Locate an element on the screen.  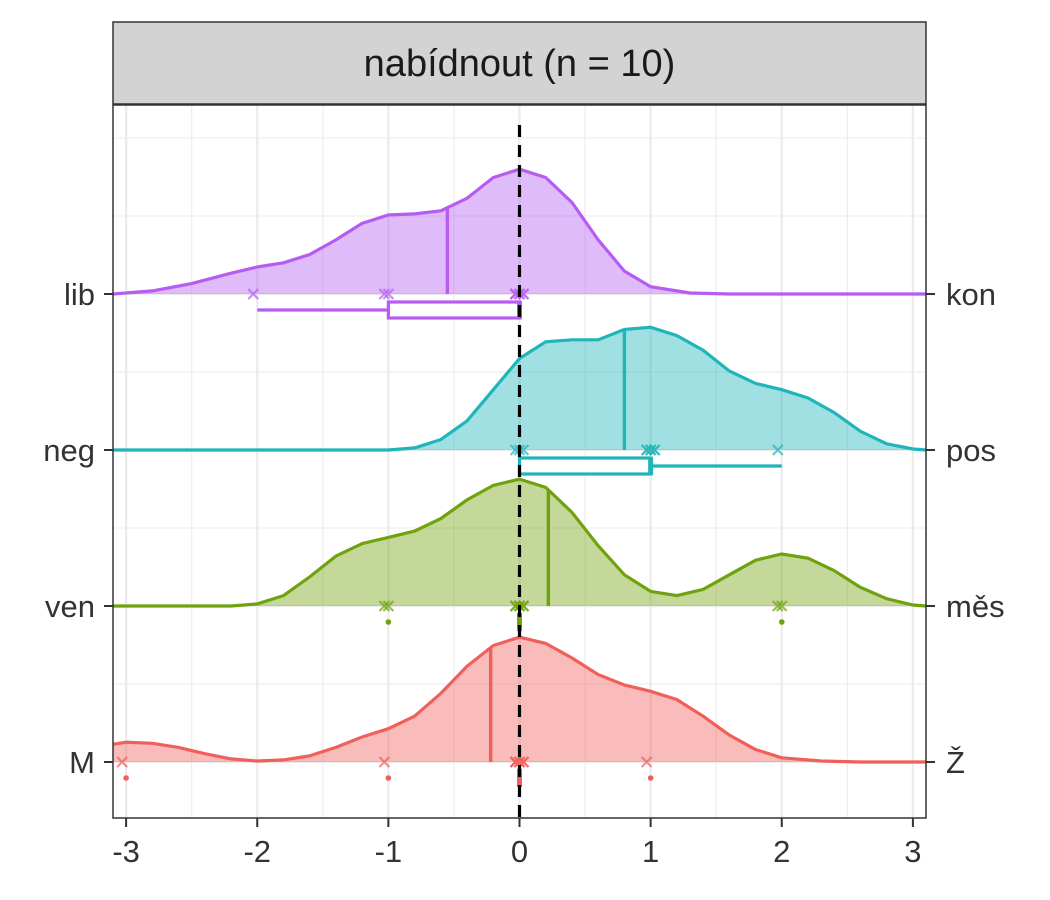
left-label-ven: ven is located at coordinates (70, 606).